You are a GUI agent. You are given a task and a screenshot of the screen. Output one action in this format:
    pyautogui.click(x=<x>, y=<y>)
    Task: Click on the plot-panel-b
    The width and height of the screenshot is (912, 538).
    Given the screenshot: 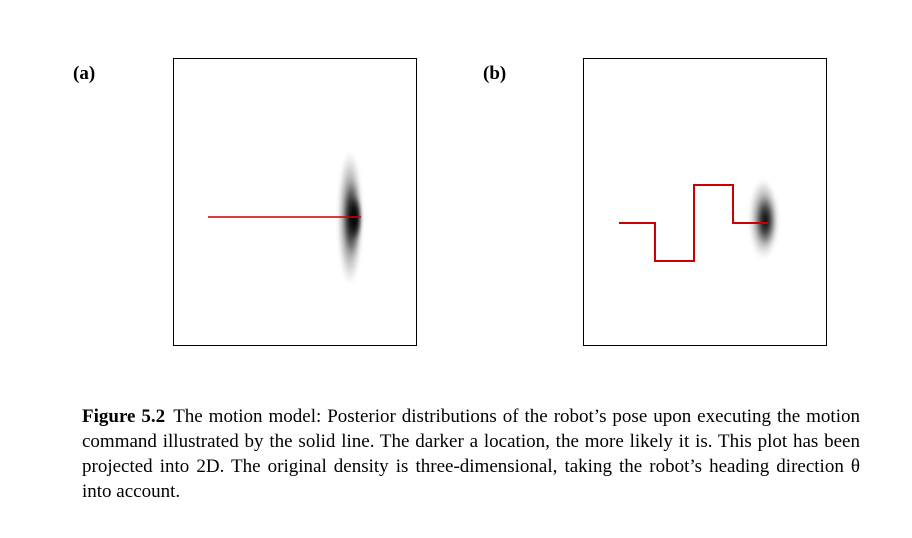 What is the action you would take?
    pyautogui.click(x=705, y=202)
    